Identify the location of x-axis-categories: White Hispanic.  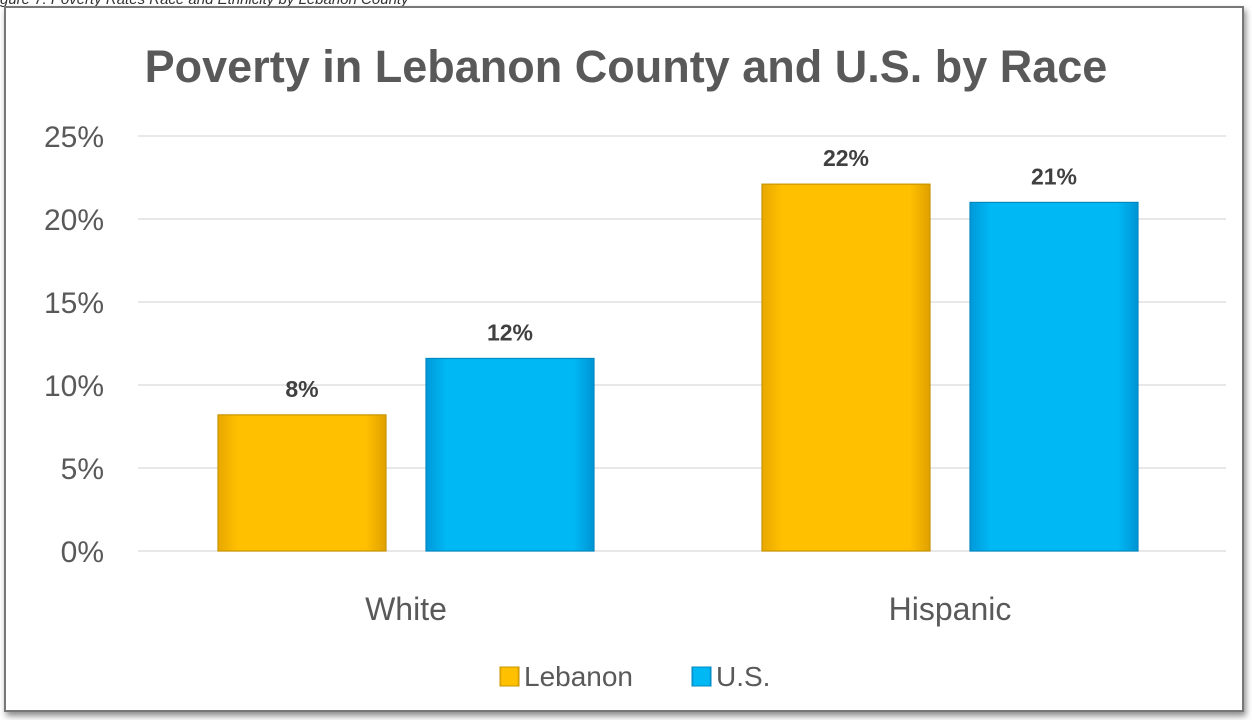
(688, 609).